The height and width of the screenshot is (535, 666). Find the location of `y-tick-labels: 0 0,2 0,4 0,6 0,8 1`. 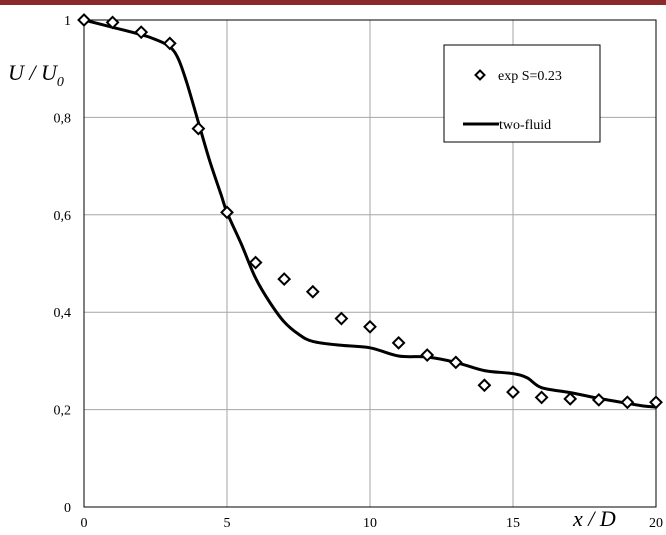

y-tick-labels: 0 0,2 0,4 0,6 0,8 1 is located at coordinates (63, 265).